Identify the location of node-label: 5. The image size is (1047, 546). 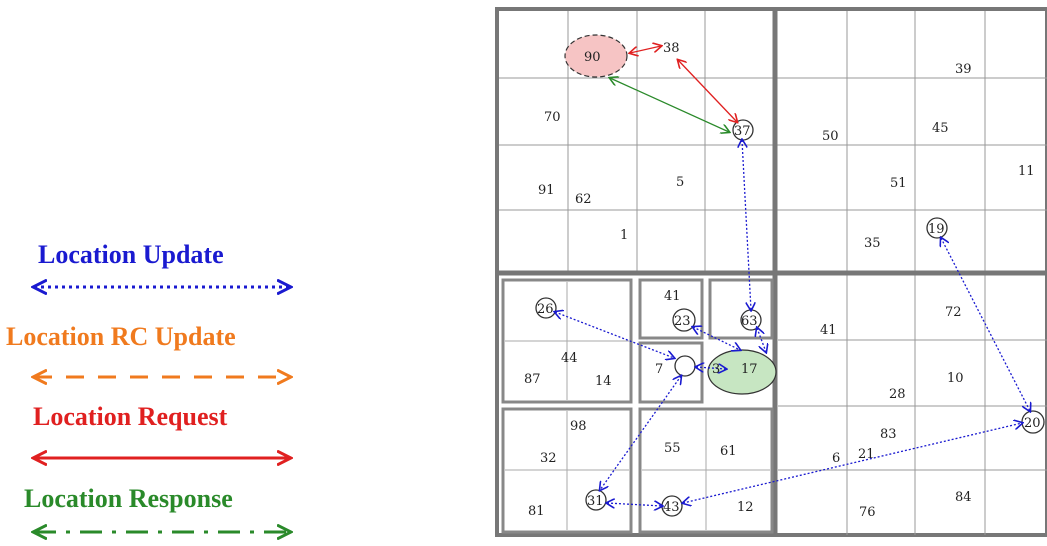
(680, 182).